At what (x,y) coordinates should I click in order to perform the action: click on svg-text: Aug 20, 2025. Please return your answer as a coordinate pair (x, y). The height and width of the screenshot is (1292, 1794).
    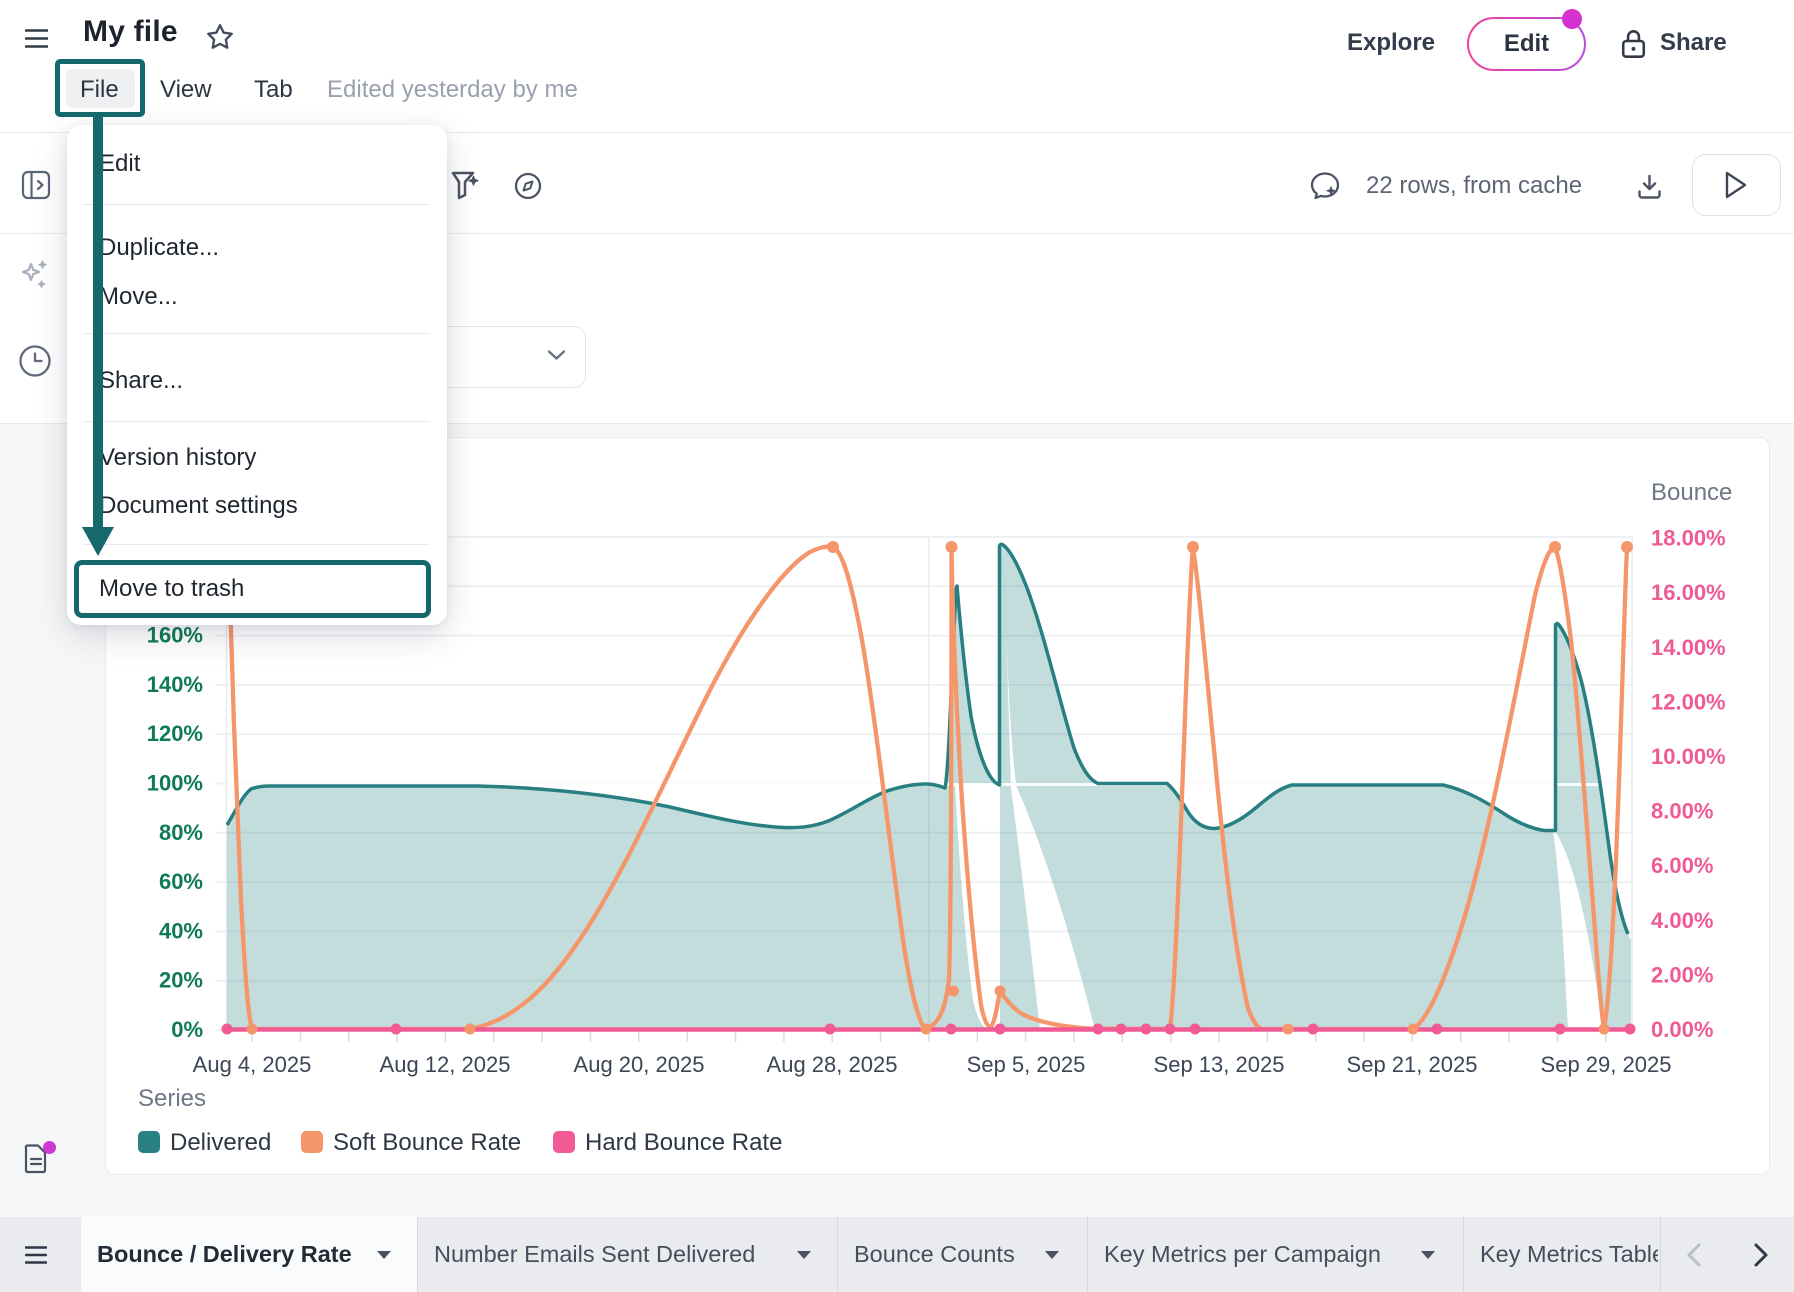
    Looking at the image, I should click on (639, 1064).